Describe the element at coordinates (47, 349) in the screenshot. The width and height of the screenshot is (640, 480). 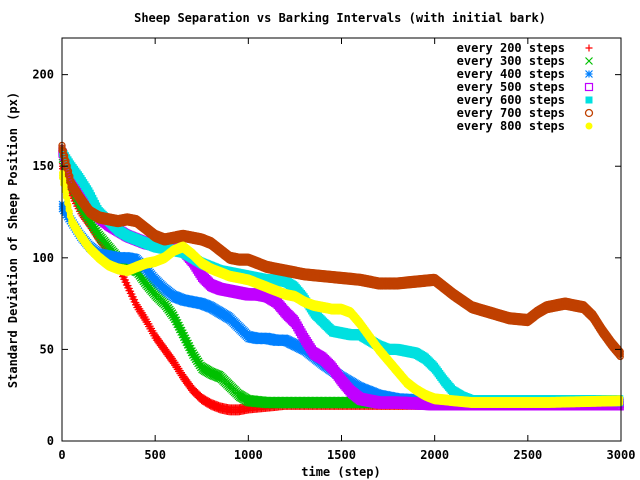
I see `y-tick-label: 50` at that location.